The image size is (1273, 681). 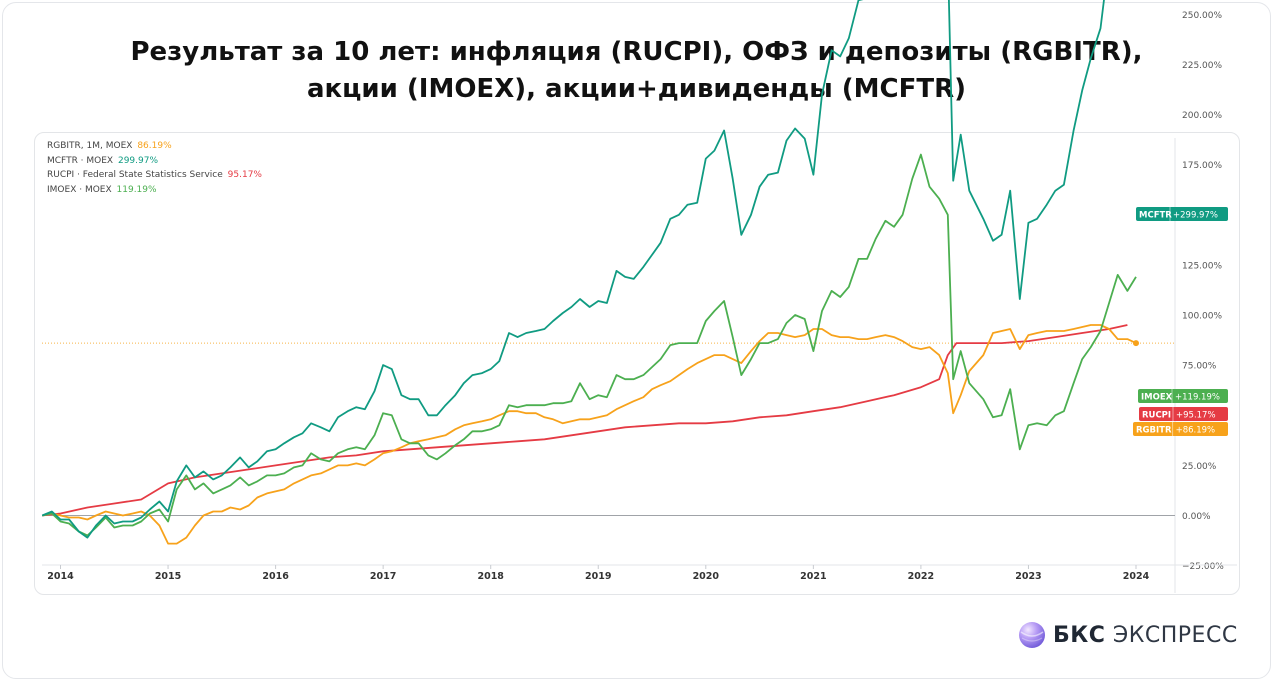 I want to click on legend-item-imoex: IMOEX · MOEX 119.19%, so click(x=154, y=190).